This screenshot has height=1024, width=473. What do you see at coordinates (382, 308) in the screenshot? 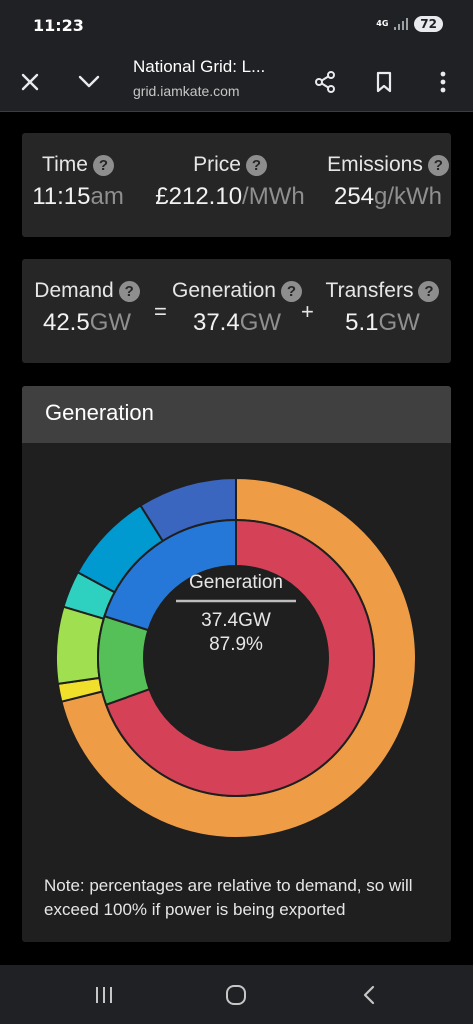
I see `transfers-stat: Transfers? 5.1GW` at bounding box center [382, 308].